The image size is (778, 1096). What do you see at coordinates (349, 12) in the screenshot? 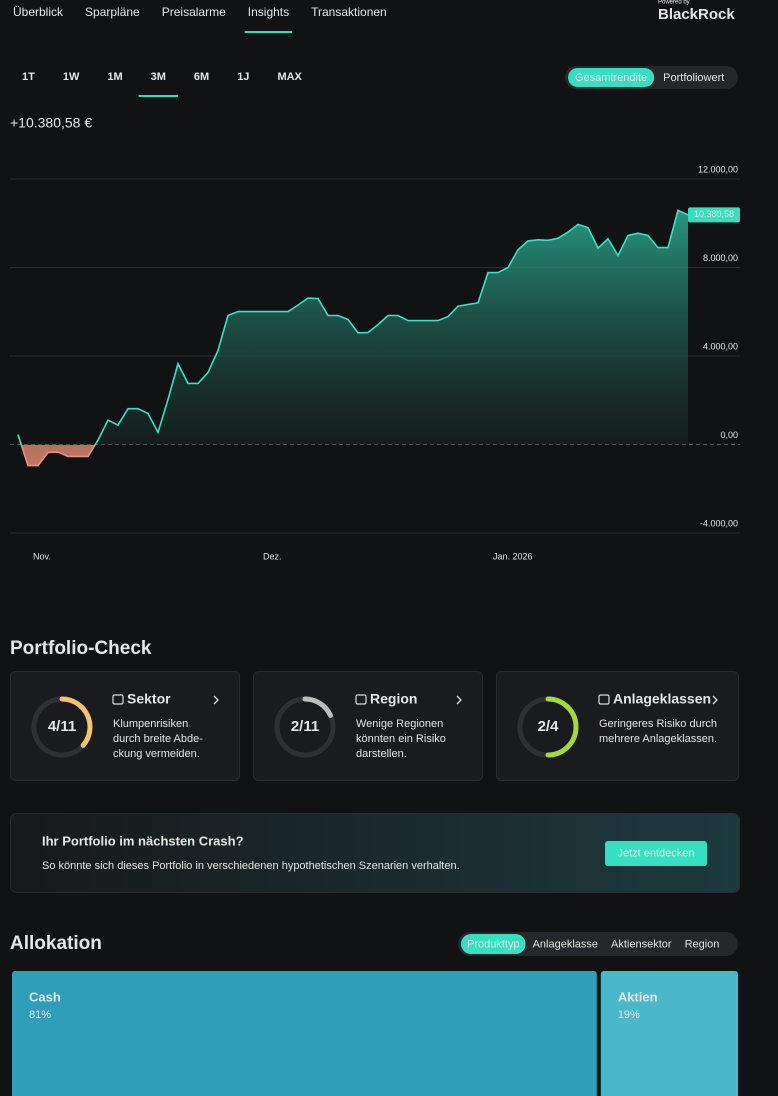
I see `nav-tab: Transaktionen` at bounding box center [349, 12].